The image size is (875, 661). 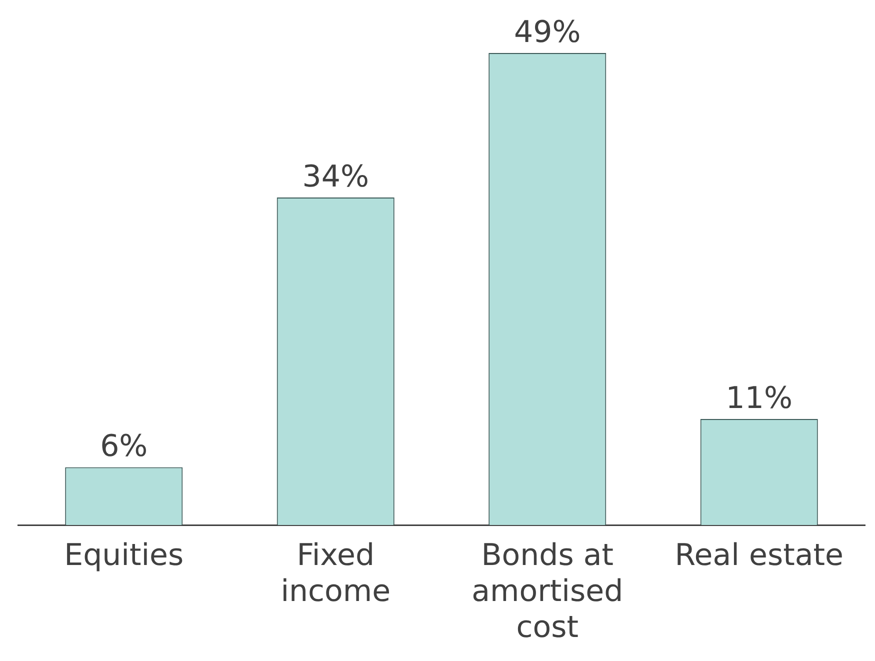 I want to click on x-tick-label: Equities, so click(x=124, y=555).